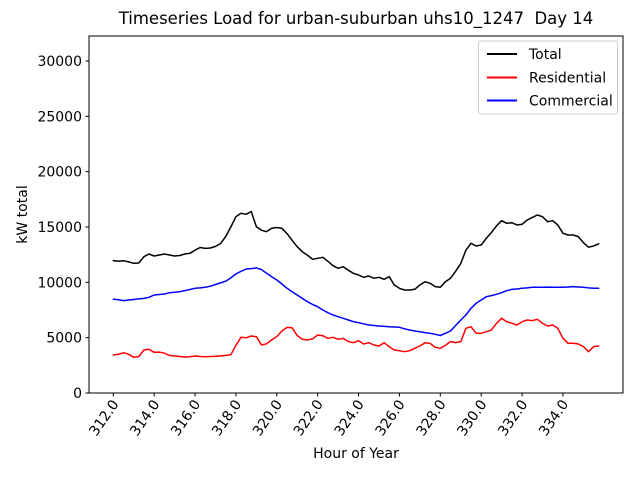 Image resolution: width=640 pixels, height=484 pixels. I want to click on x-tick-label: 334.0, so click(554, 418).